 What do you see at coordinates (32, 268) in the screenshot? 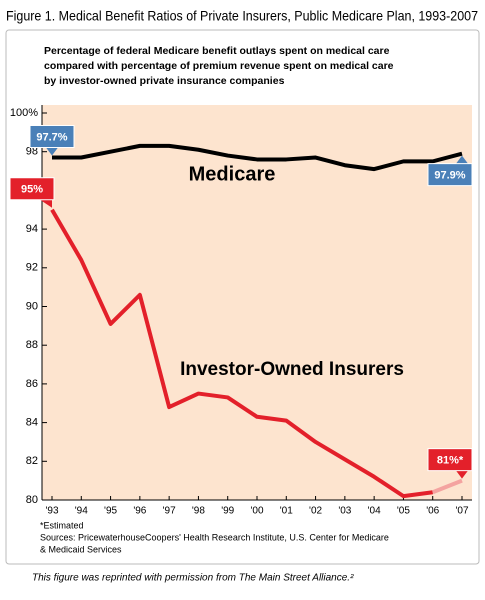
I see `y-tick-label: 92` at bounding box center [32, 268].